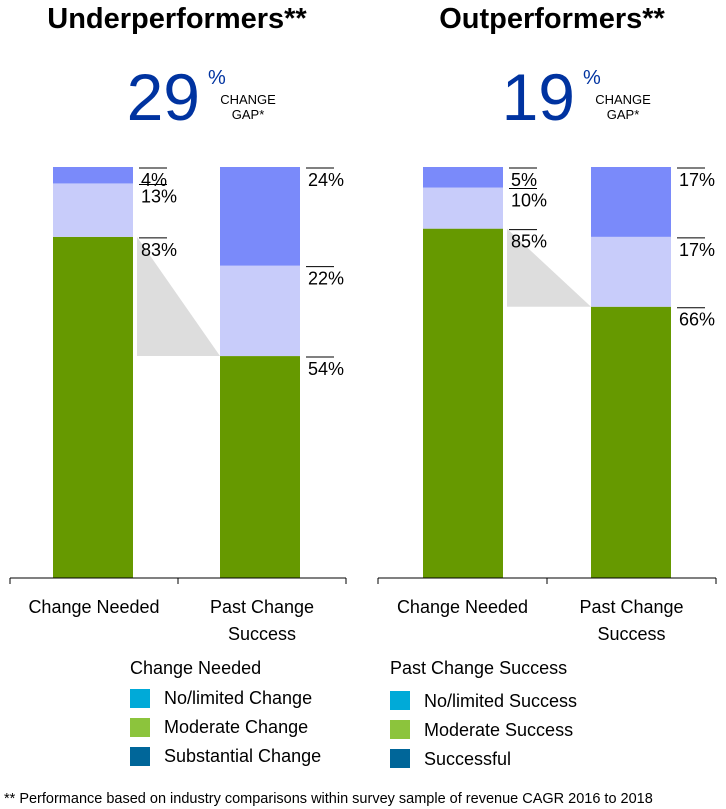 This screenshot has height=809, width=726. Describe the element at coordinates (538, 97) in the screenshot. I see `gap-value: 19` at that location.